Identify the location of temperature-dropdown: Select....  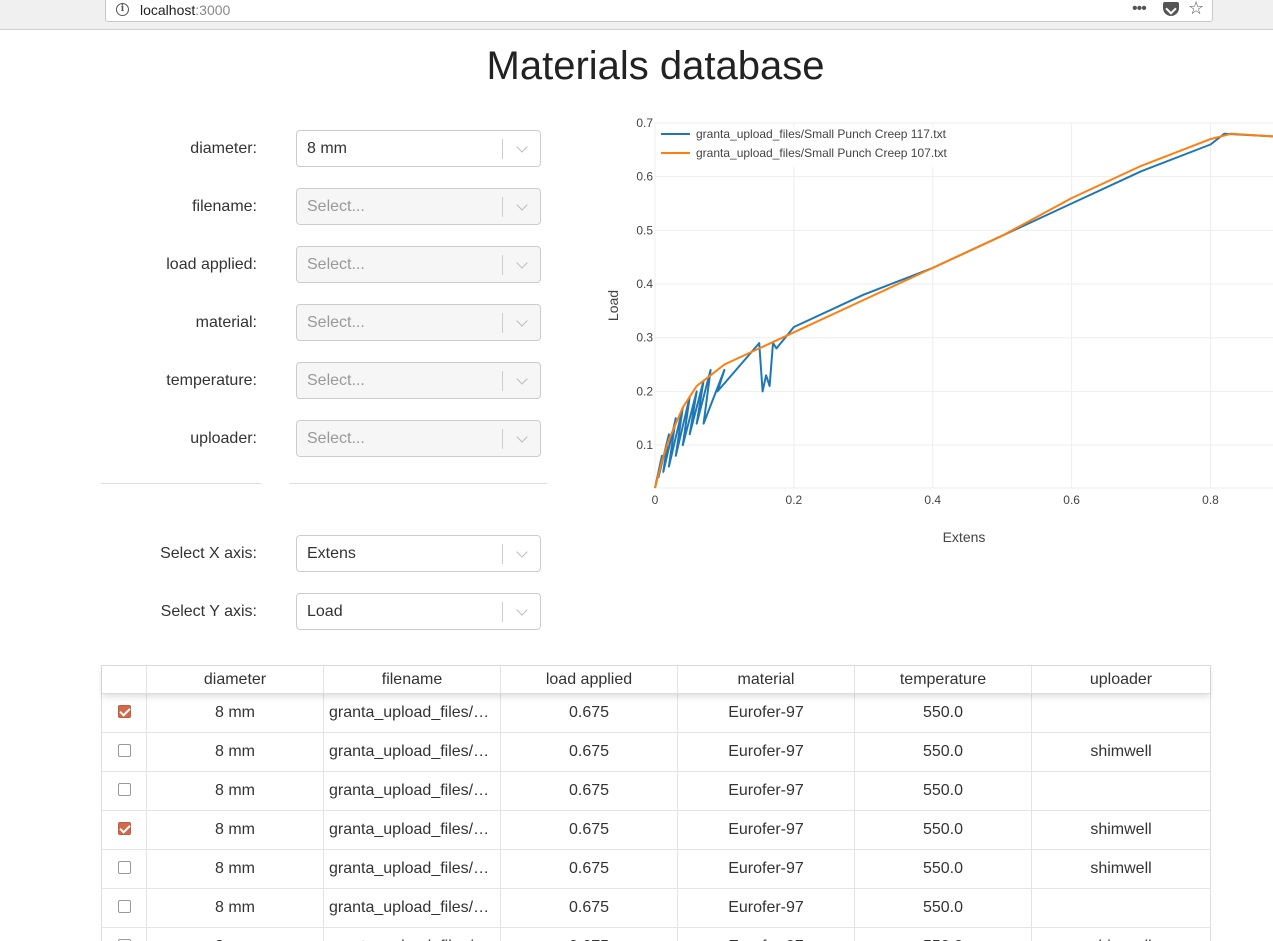
(418, 380).